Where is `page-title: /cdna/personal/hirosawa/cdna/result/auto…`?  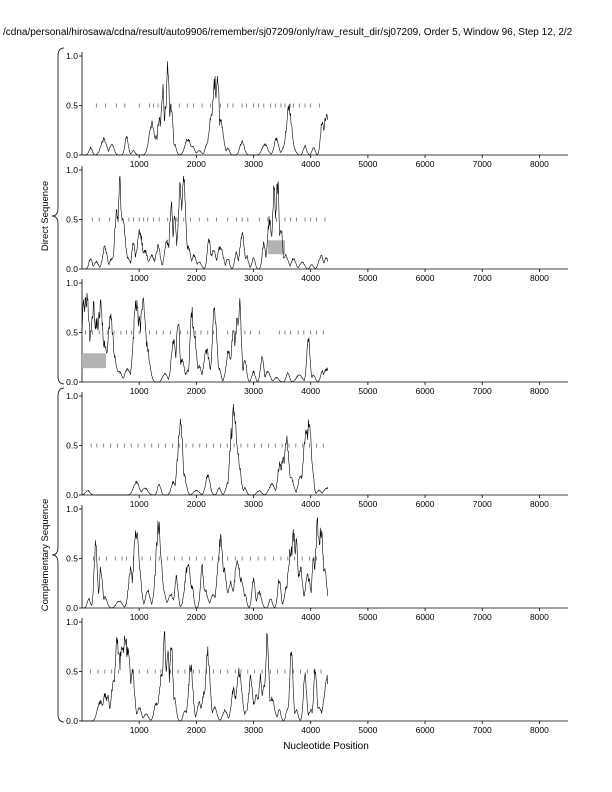
page-title: /cdna/personal/hirosawa/cdna/result/auto… is located at coordinates (288, 32).